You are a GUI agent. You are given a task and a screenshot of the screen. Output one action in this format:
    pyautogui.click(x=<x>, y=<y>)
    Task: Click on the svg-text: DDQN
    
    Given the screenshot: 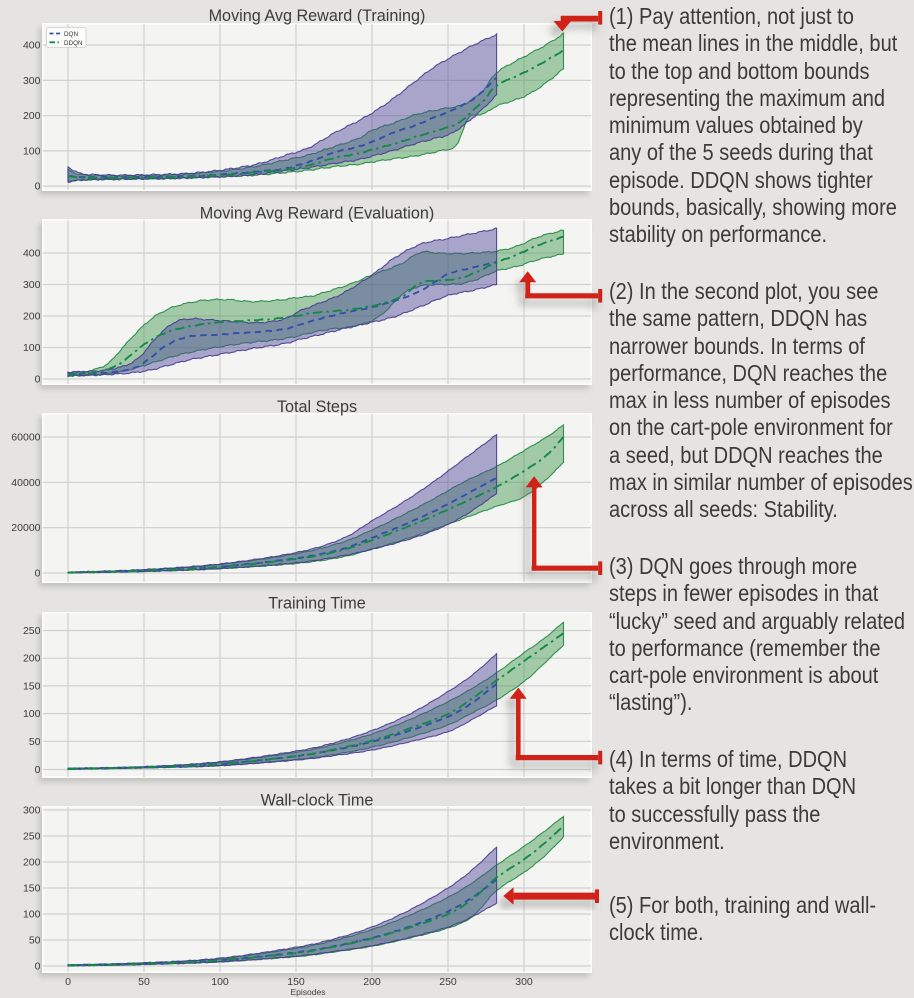 What is the action you would take?
    pyautogui.click(x=73, y=43)
    